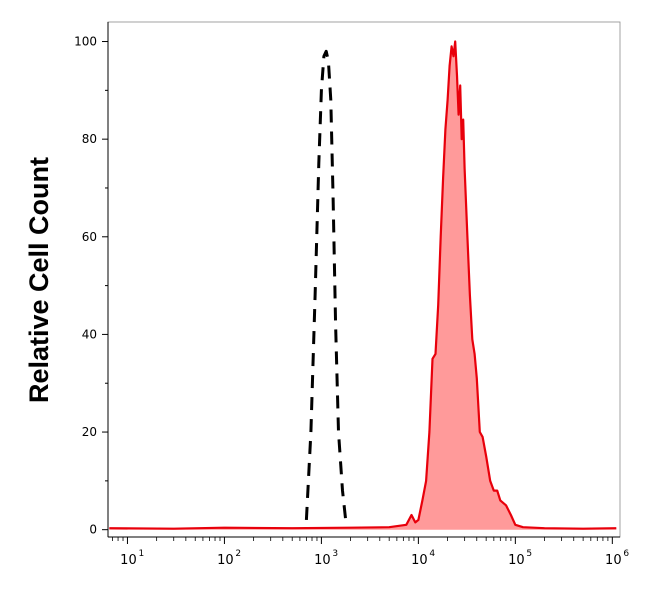 The width and height of the screenshot is (646, 589). I want to click on x-tick-exponent: 3, so click(335, 554).